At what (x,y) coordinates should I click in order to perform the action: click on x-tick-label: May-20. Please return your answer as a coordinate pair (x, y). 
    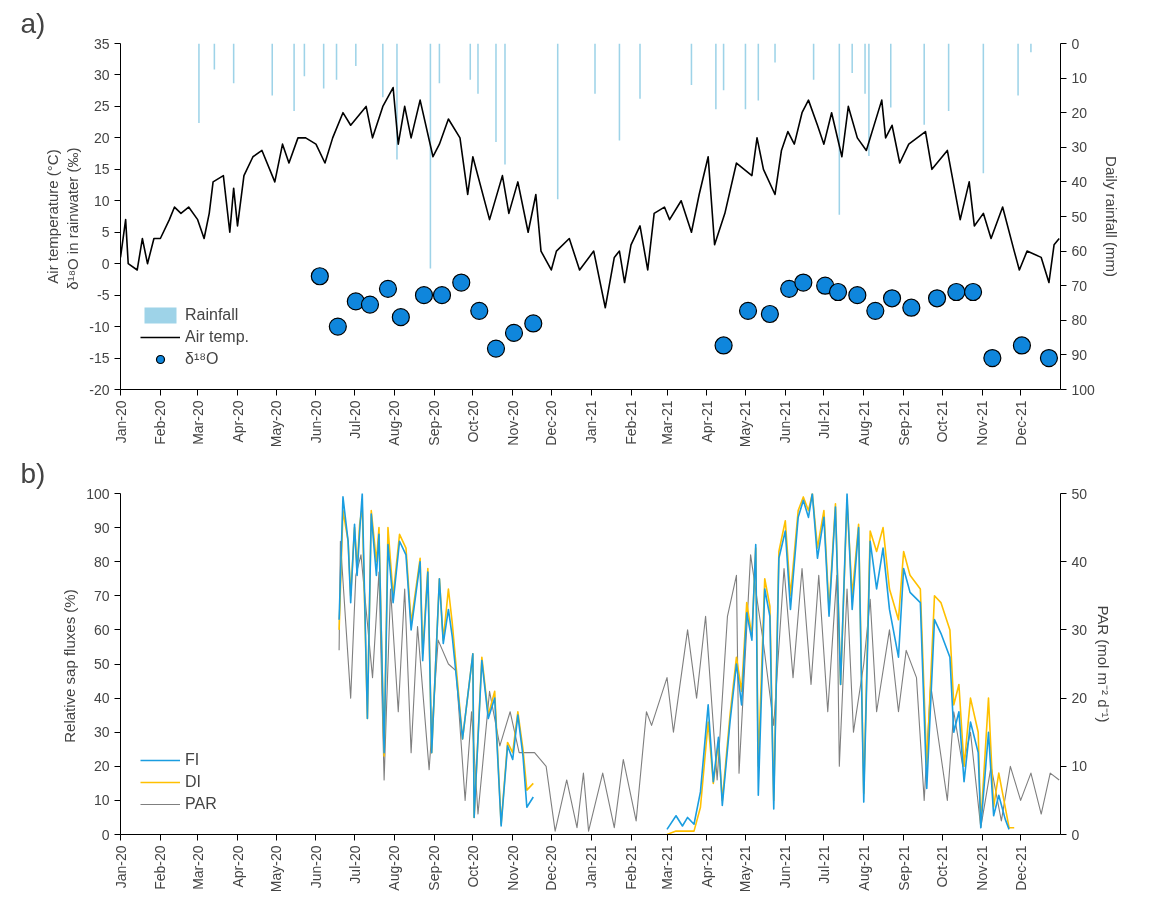
    Looking at the image, I should click on (276, 869).